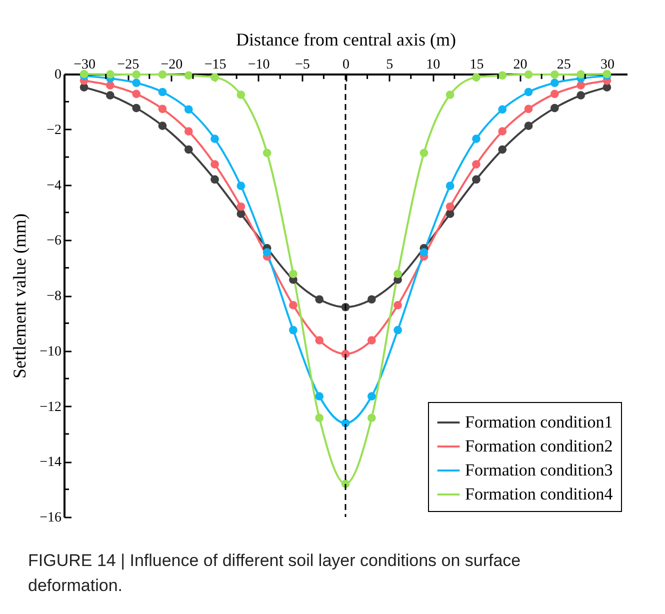  Describe the element at coordinates (563, 65) in the screenshot. I see `x-tick-label: 25` at that location.